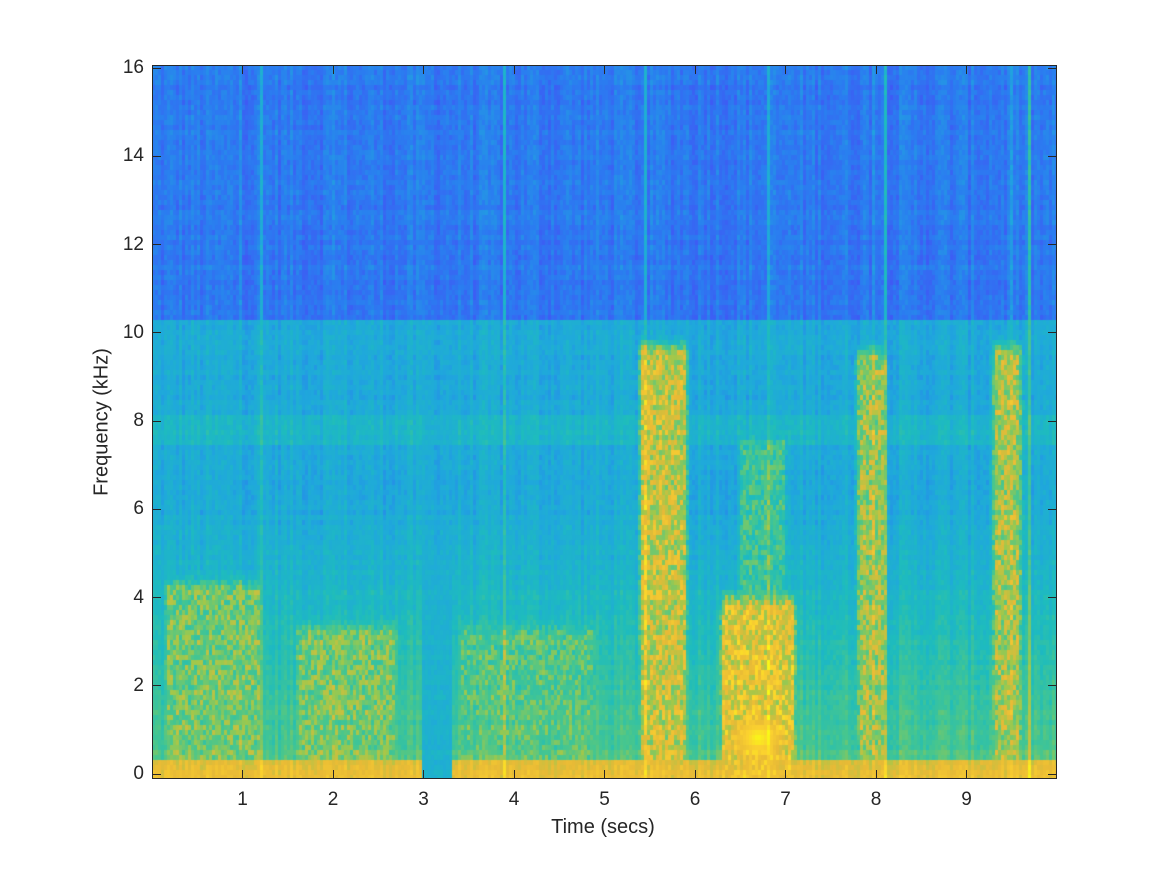  What do you see at coordinates (133, 244) in the screenshot?
I see `y-tick-label: 12` at bounding box center [133, 244].